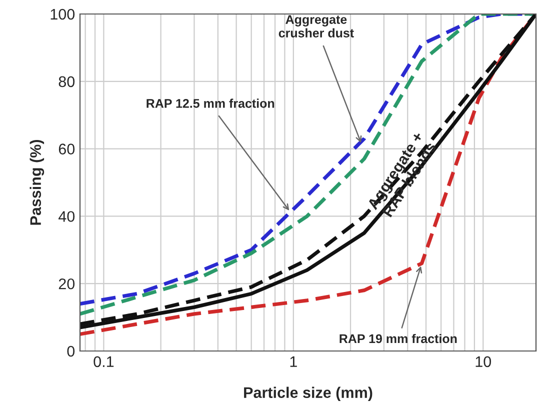 This screenshot has height=417, width=538. What do you see at coordinates (316, 26) in the screenshot?
I see `annotation: Aggregate crusher dust` at bounding box center [316, 26].